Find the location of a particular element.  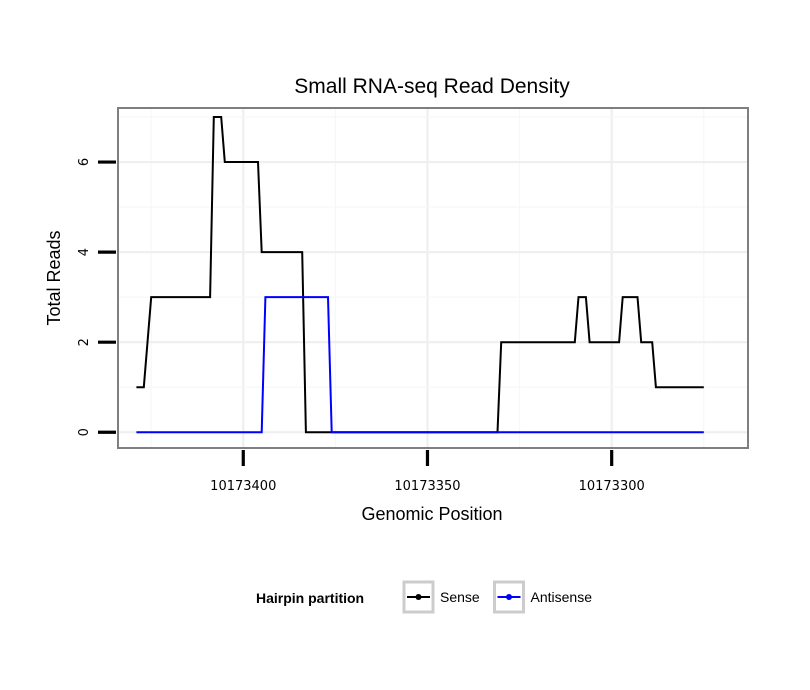

x-axis-title: Genomic Position is located at coordinates (431, 514).